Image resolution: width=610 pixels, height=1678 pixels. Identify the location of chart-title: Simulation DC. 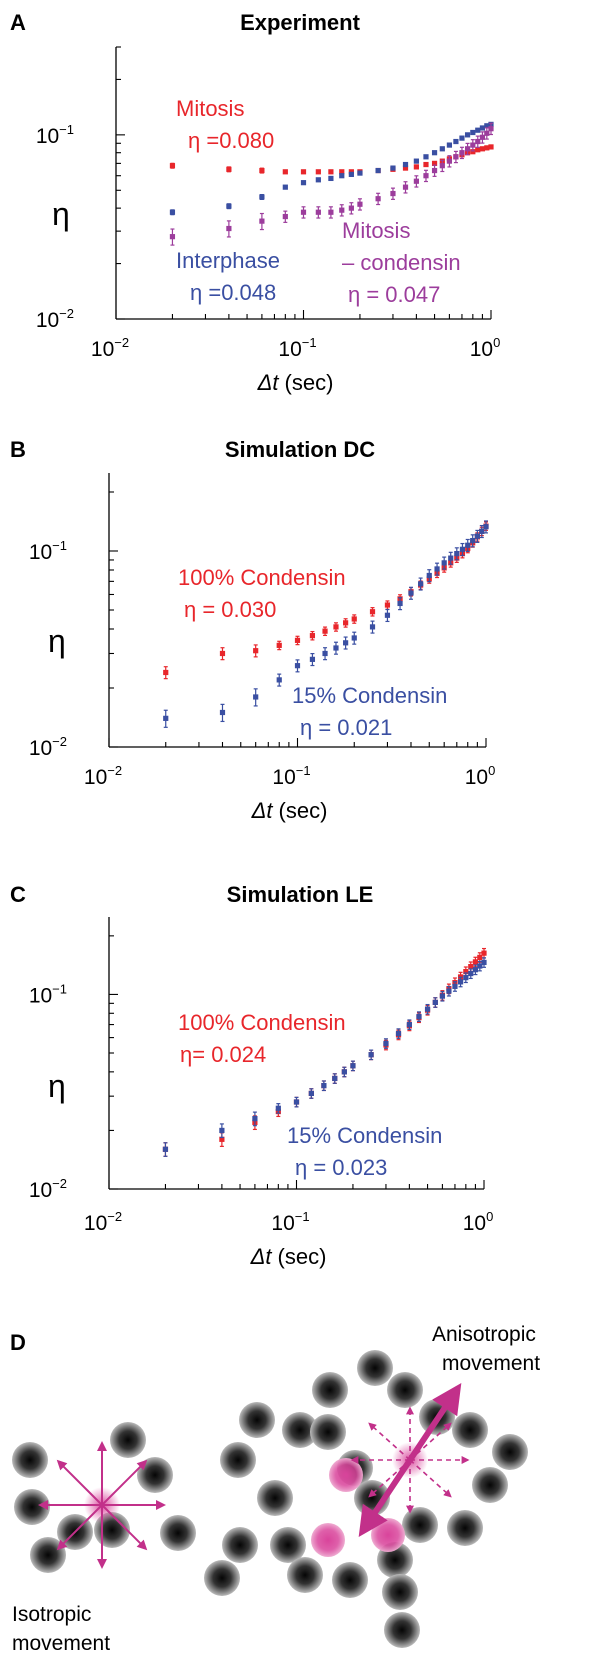
(300, 449).